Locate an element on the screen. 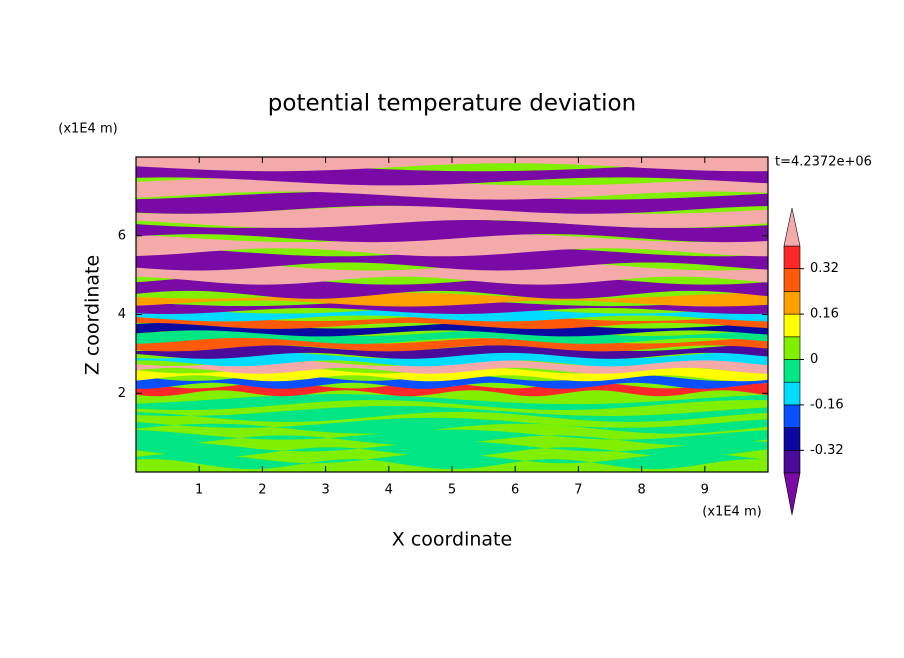 This screenshot has height=658, width=904. x-unit: (x1E4 m) is located at coordinates (731, 512).